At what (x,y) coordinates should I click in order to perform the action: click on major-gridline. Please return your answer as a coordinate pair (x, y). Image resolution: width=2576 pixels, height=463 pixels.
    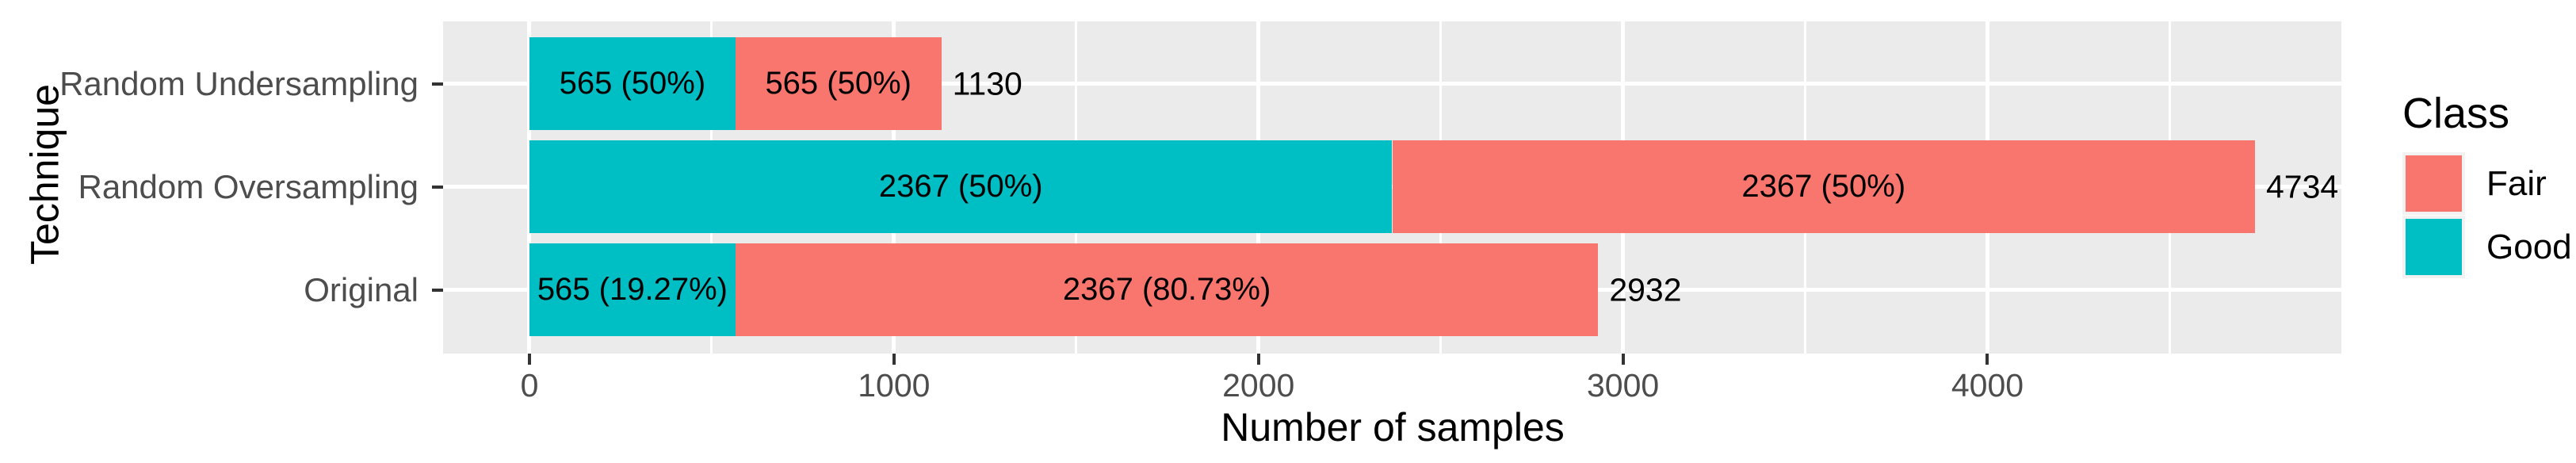
    Looking at the image, I should click on (1392, 84).